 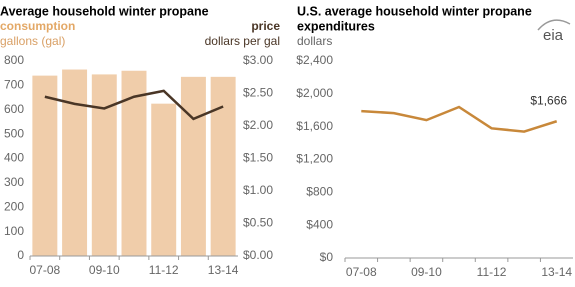 What do you see at coordinates (548, 100) in the screenshot?
I see `data-label: $1,666` at bounding box center [548, 100].